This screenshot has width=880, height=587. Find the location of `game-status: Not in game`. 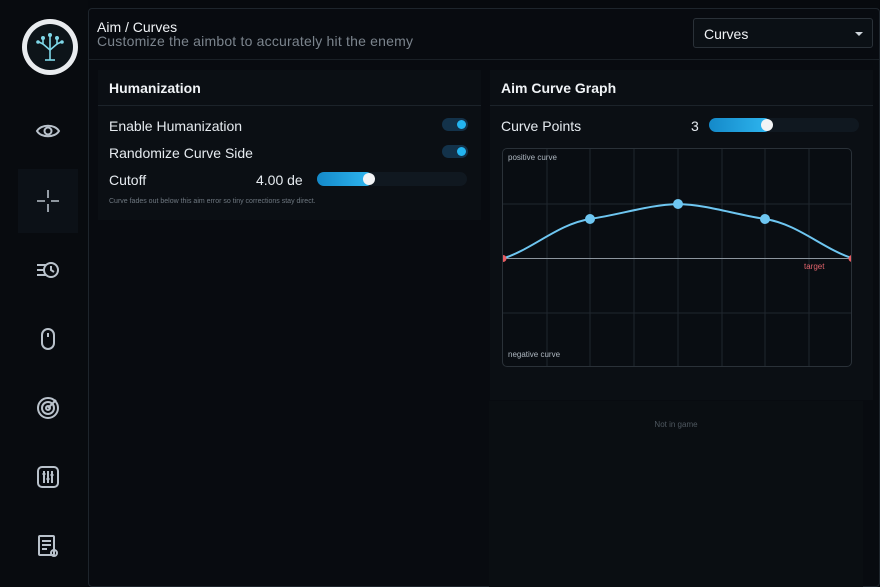

game-status: Not in game is located at coordinates (676, 424).